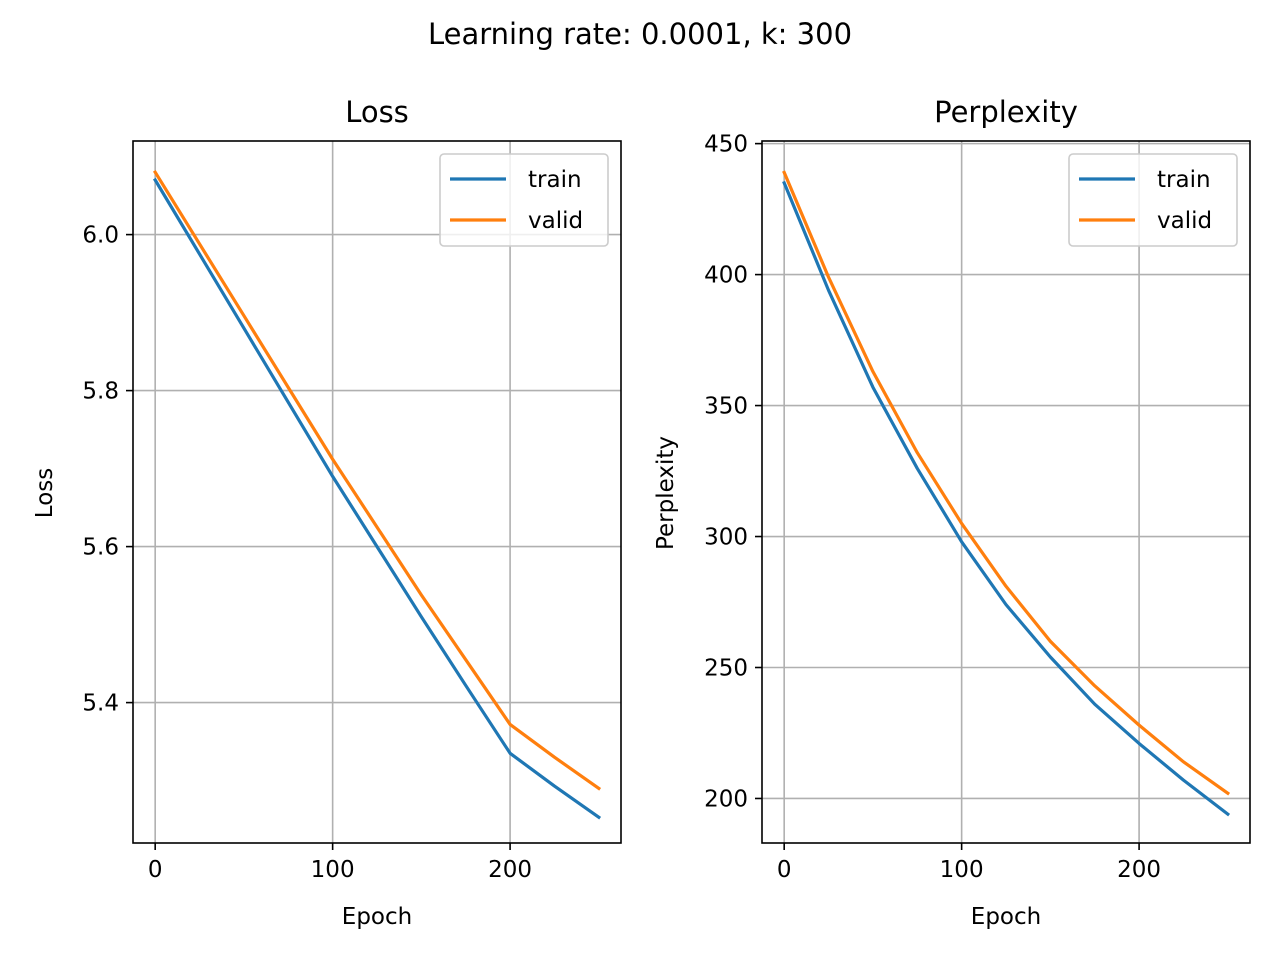 The width and height of the screenshot is (1280, 960). Describe the element at coordinates (640, 34) in the screenshot. I see `figure-suptitle: Learning rate: 0.0001, k: 300` at that location.